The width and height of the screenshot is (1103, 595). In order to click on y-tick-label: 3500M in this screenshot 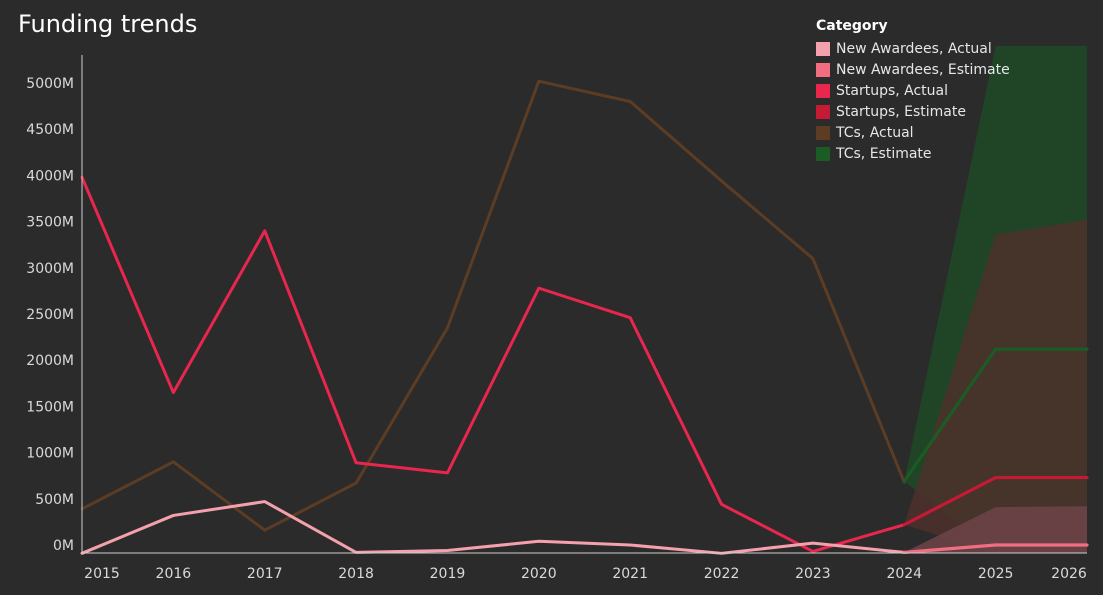, I will do `click(50, 223)`.